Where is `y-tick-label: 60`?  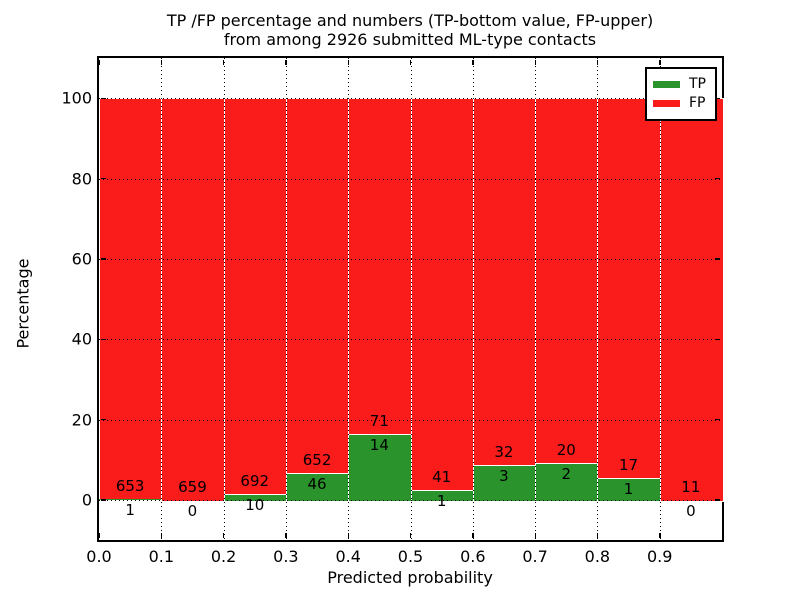
y-tick-label: 60 is located at coordinates (81, 259).